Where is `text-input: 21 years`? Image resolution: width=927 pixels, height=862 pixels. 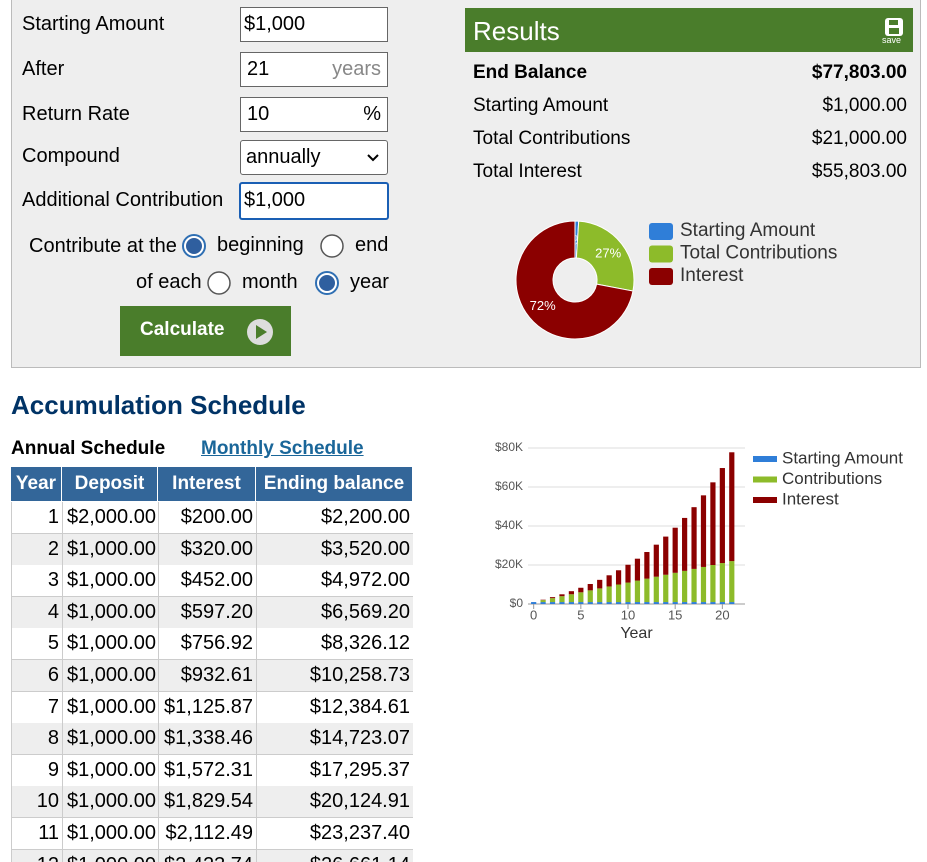
text-input: 21 years is located at coordinates (314, 69).